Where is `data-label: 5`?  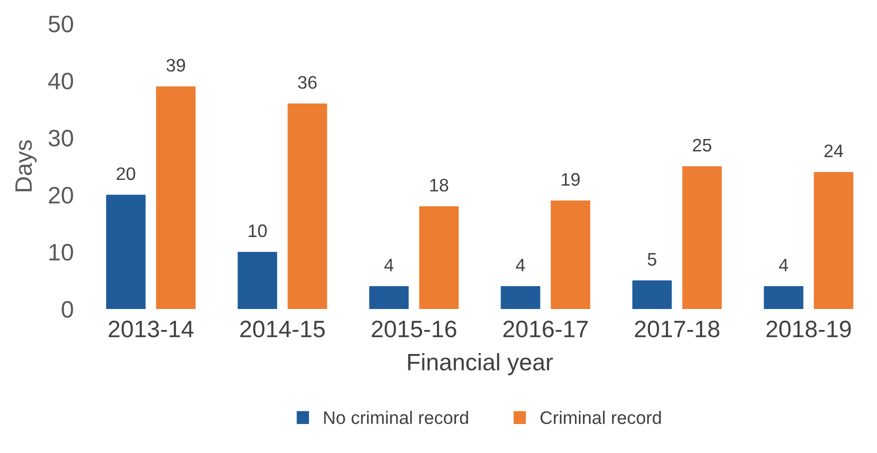
data-label: 5 is located at coordinates (652, 259).